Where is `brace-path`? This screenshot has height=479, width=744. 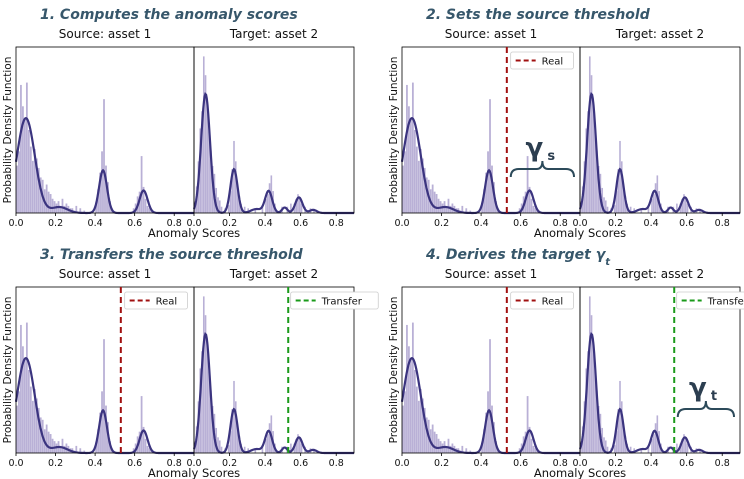
brace-path is located at coordinates (542, 169).